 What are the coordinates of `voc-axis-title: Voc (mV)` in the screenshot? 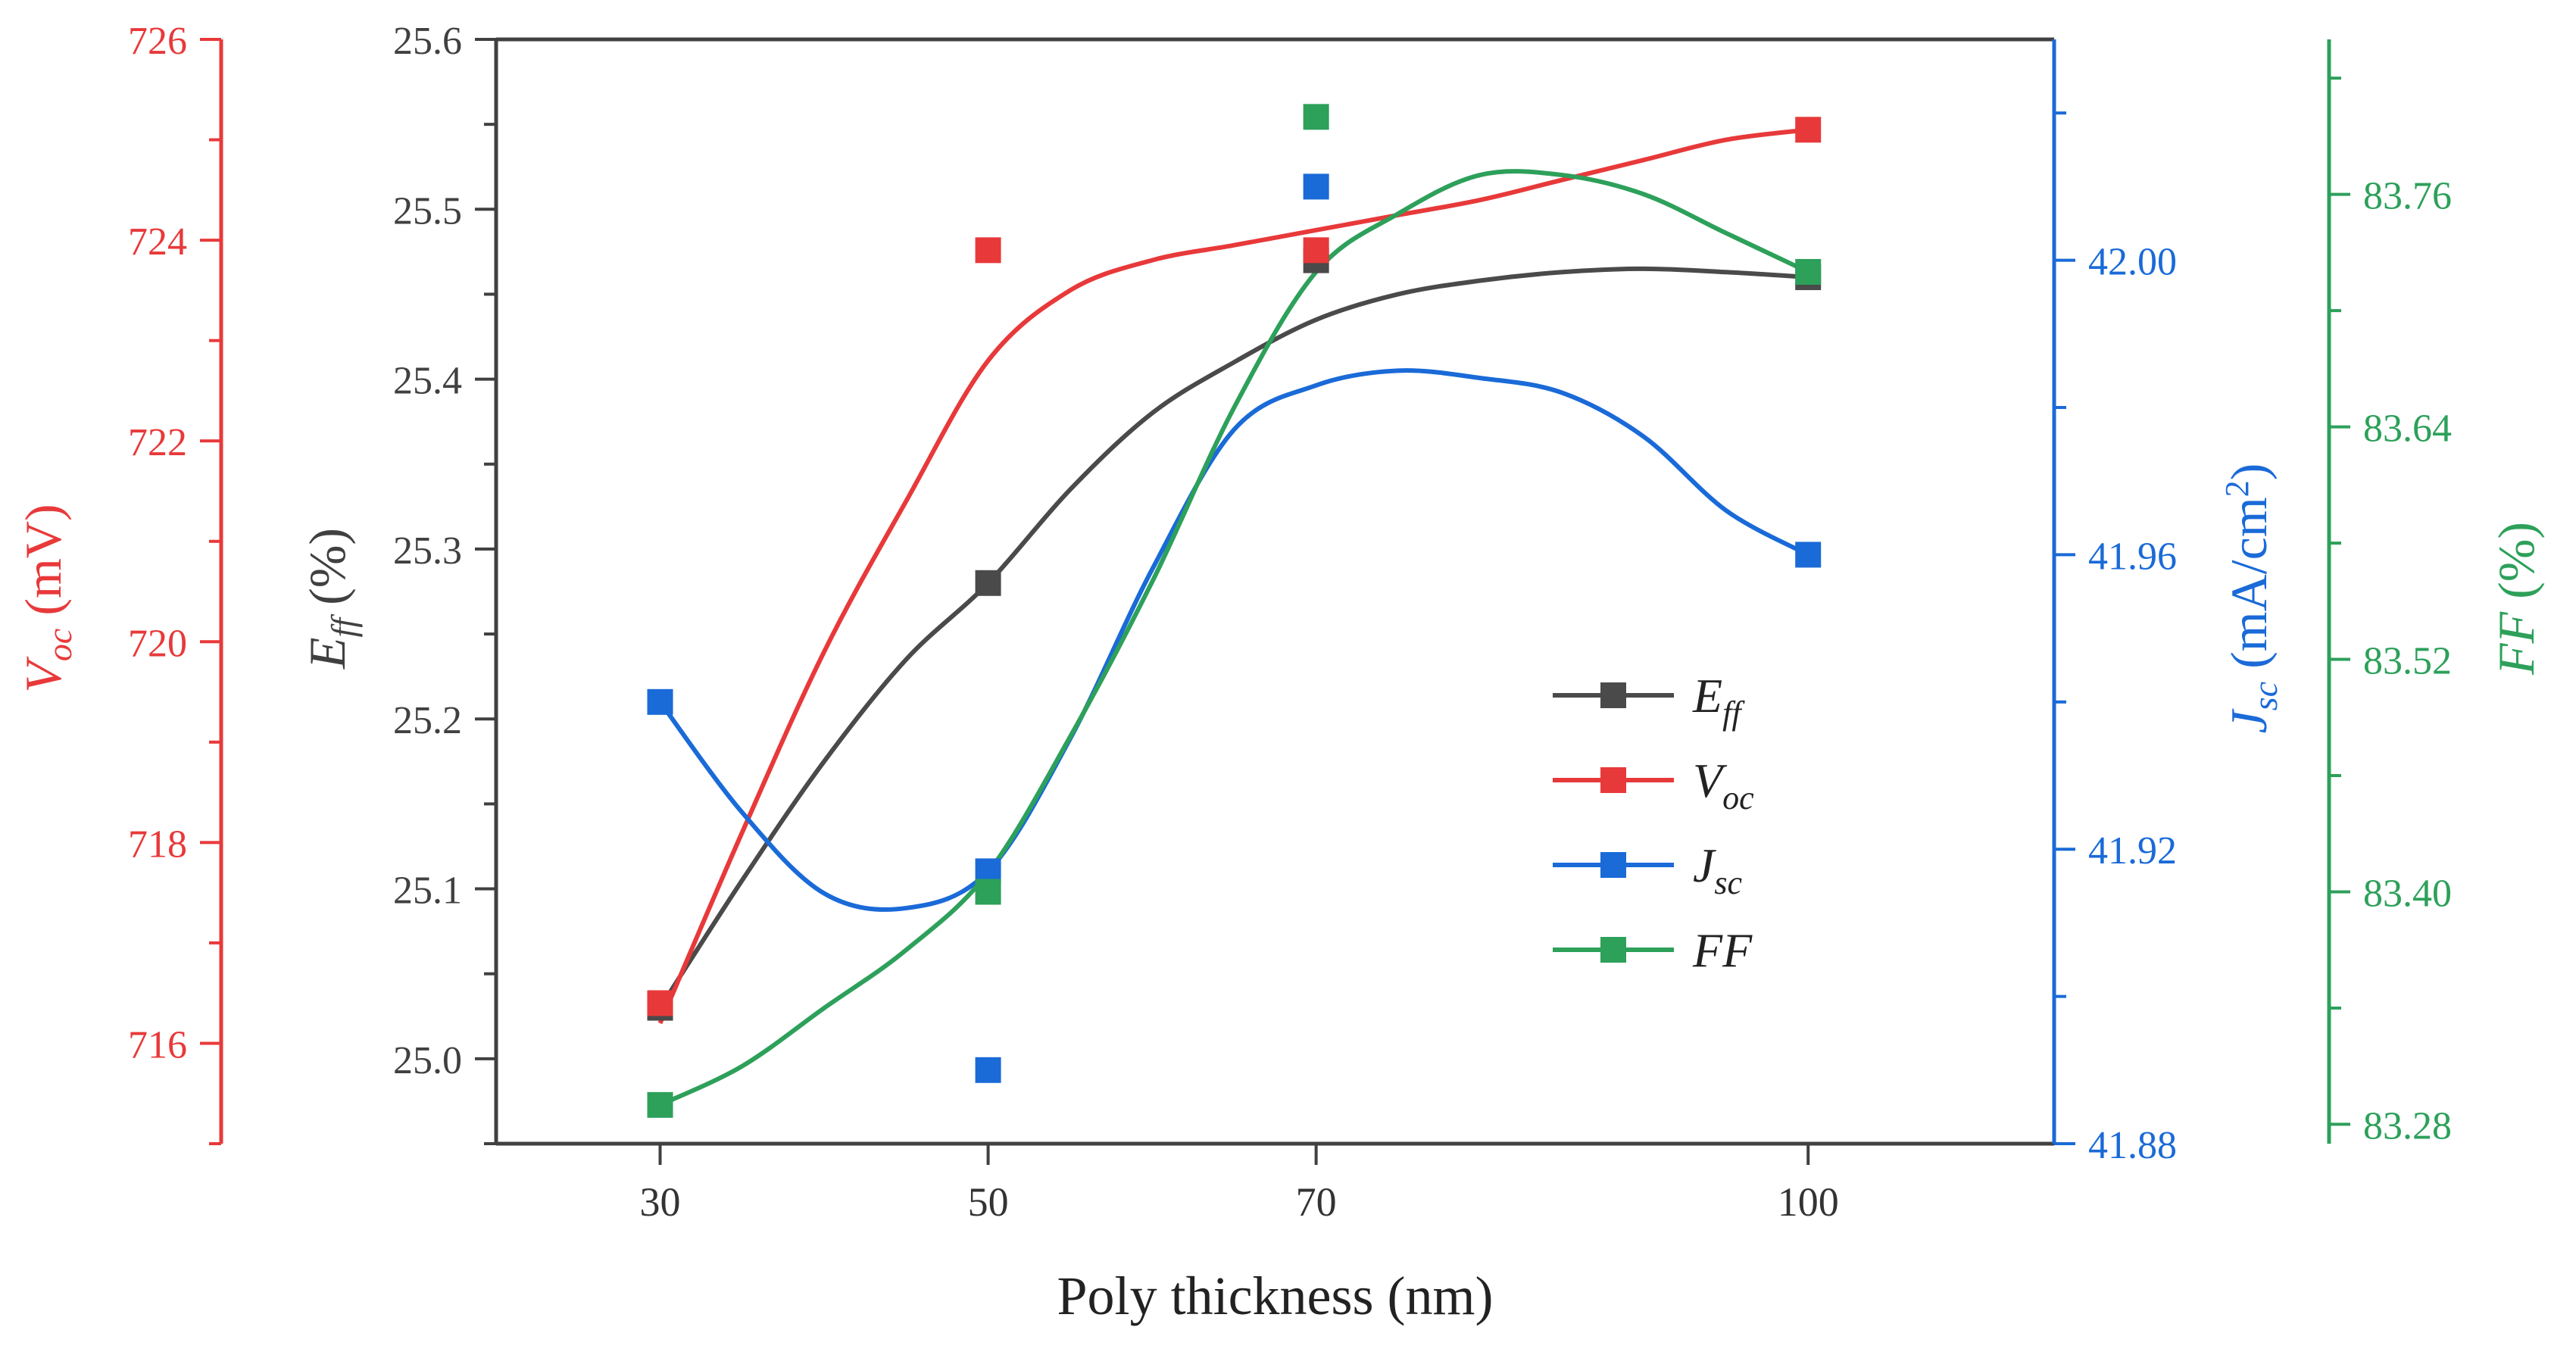 It's located at (47, 598).